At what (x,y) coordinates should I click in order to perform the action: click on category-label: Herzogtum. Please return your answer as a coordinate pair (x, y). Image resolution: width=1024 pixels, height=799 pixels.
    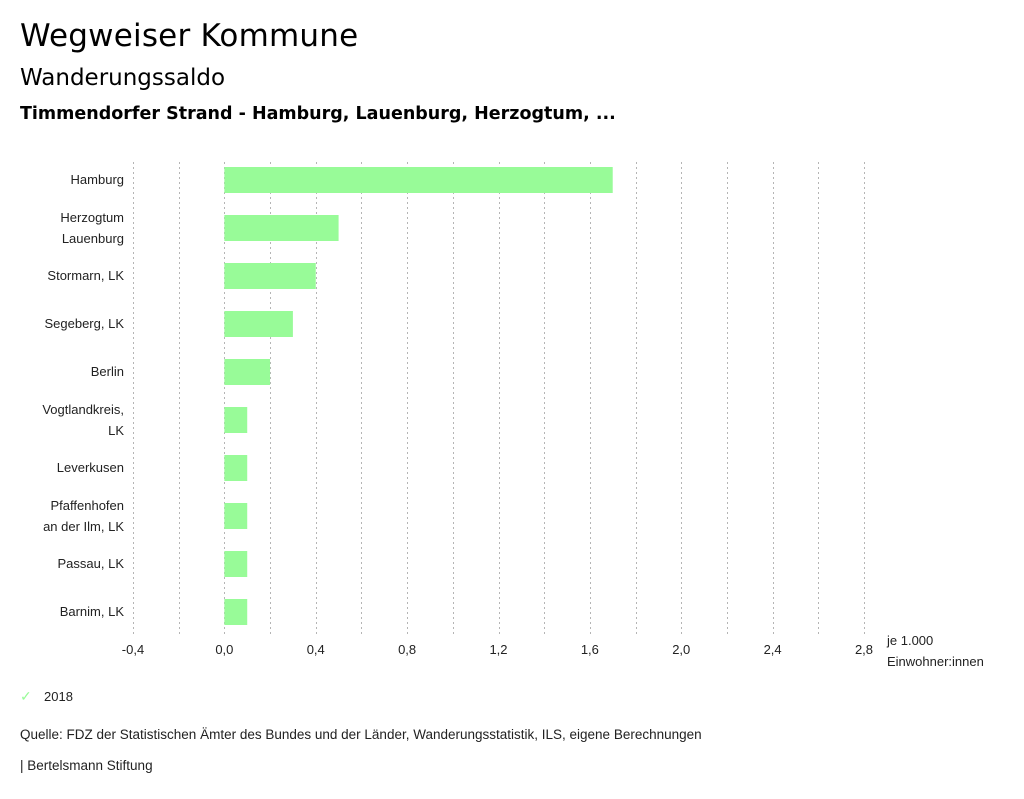
    Looking at the image, I should click on (92, 217).